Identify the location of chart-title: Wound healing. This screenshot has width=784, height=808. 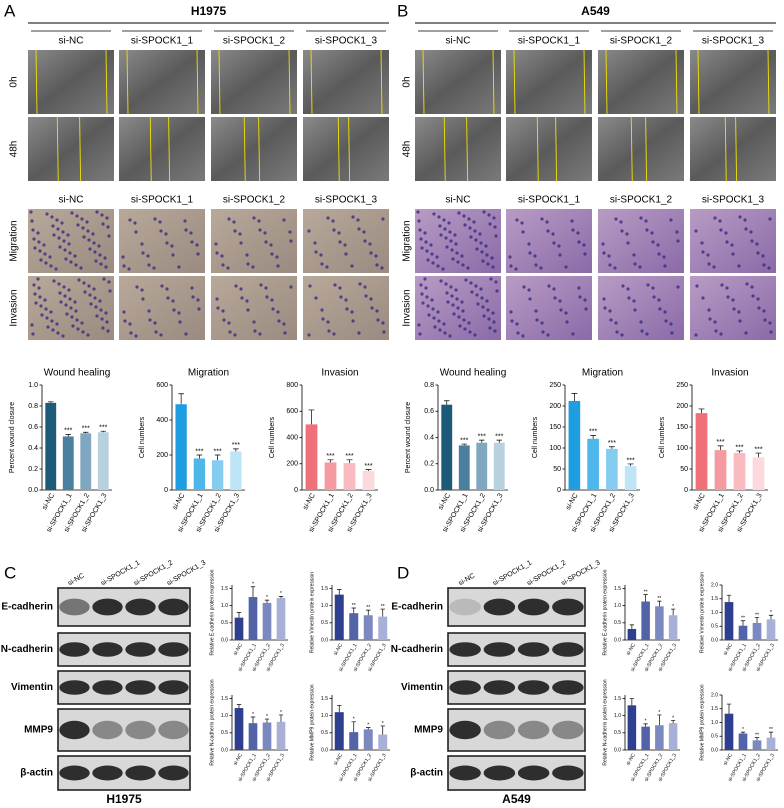
(473, 373).